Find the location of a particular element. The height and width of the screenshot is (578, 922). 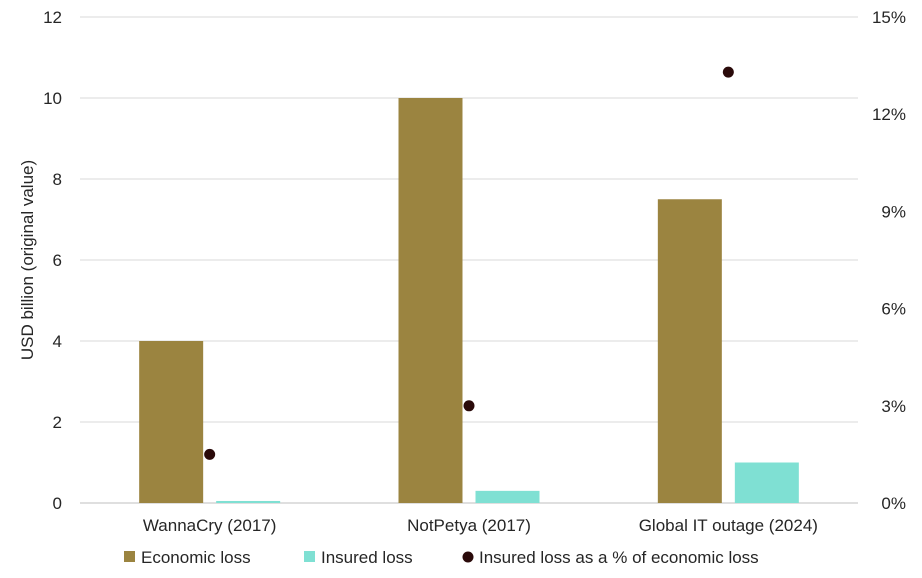

y-tick-label-right: 0% is located at coordinates (893, 503).